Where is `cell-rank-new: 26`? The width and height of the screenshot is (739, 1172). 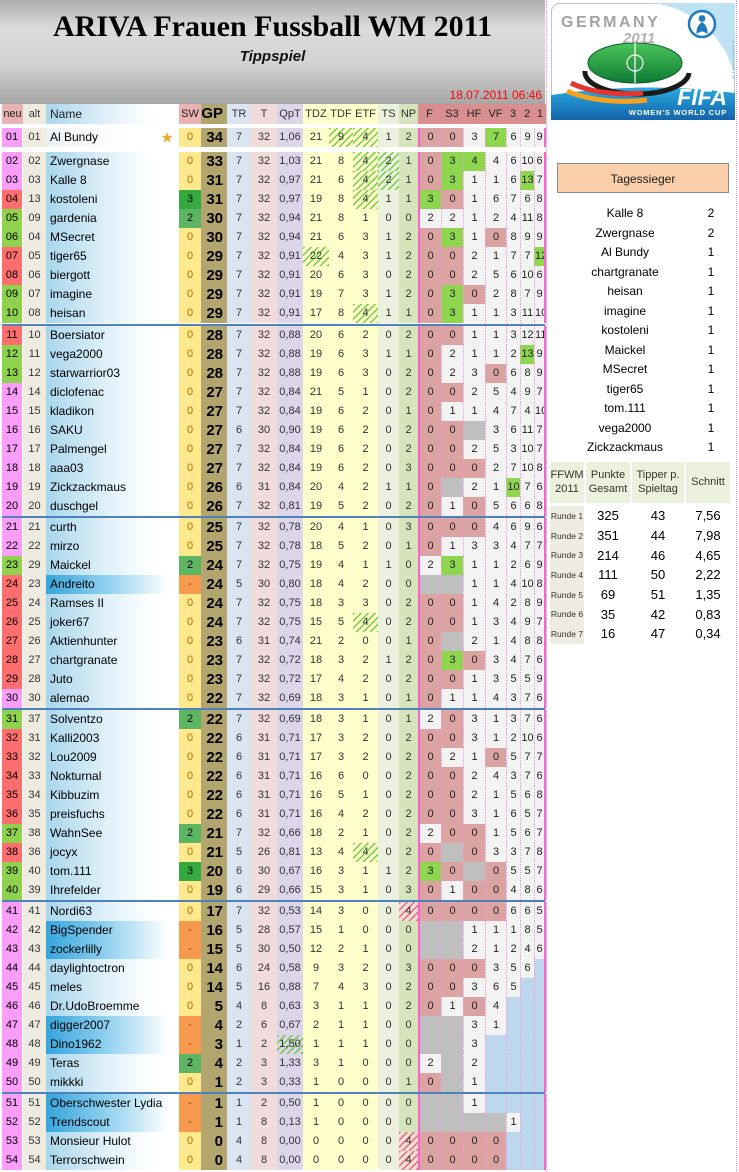 cell-rank-new: 26 is located at coordinates (12, 622).